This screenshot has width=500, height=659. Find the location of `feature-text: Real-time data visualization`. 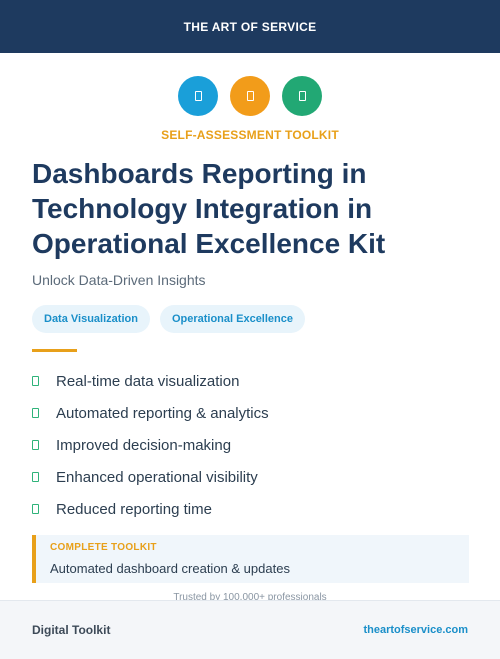

feature-text: Real-time data visualization is located at coordinates (148, 381).